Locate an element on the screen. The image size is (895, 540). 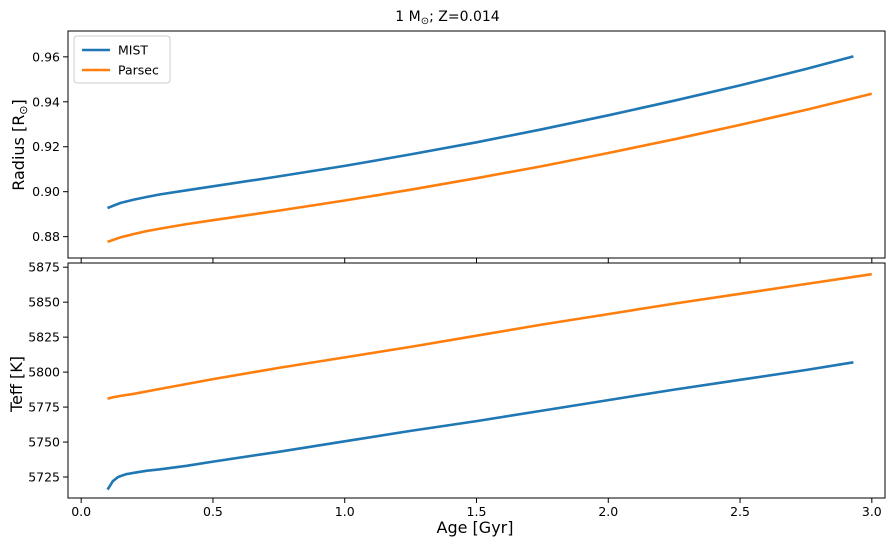
x-tick-label: 0.5 is located at coordinates (213, 511).